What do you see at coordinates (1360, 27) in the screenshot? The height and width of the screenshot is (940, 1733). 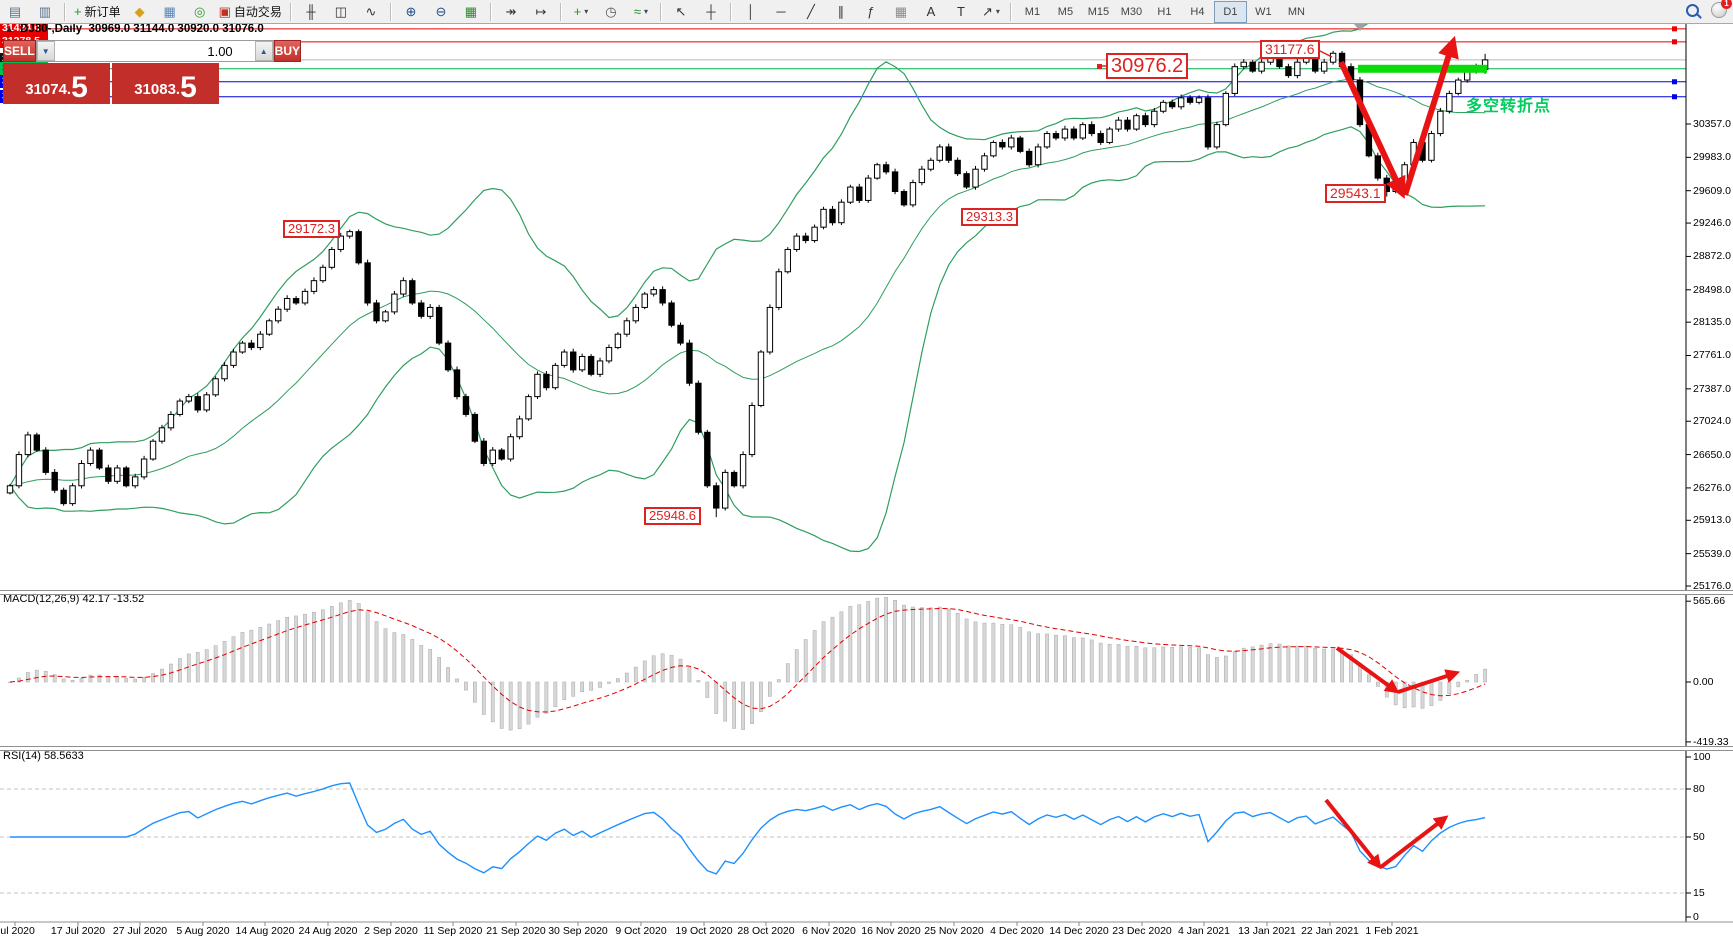 I see `chart-shift-marker` at bounding box center [1360, 27].